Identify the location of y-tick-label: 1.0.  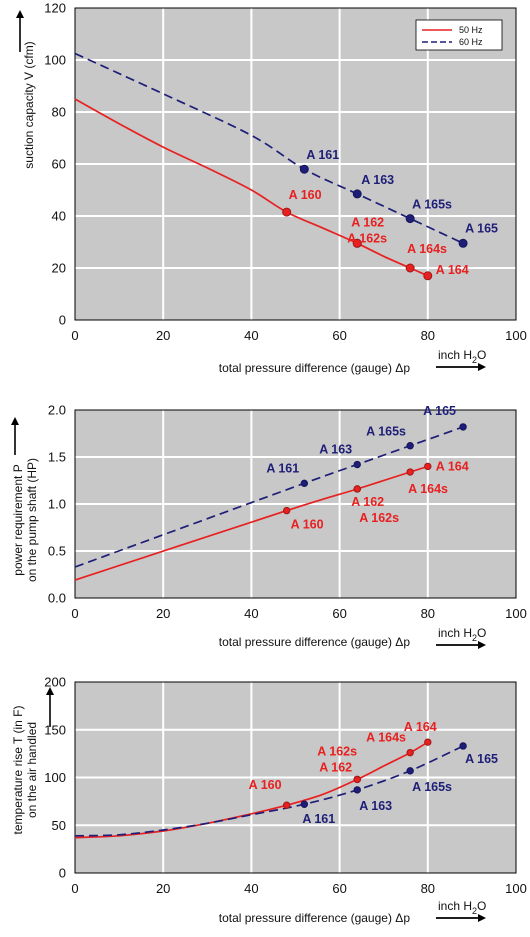
(57, 504).